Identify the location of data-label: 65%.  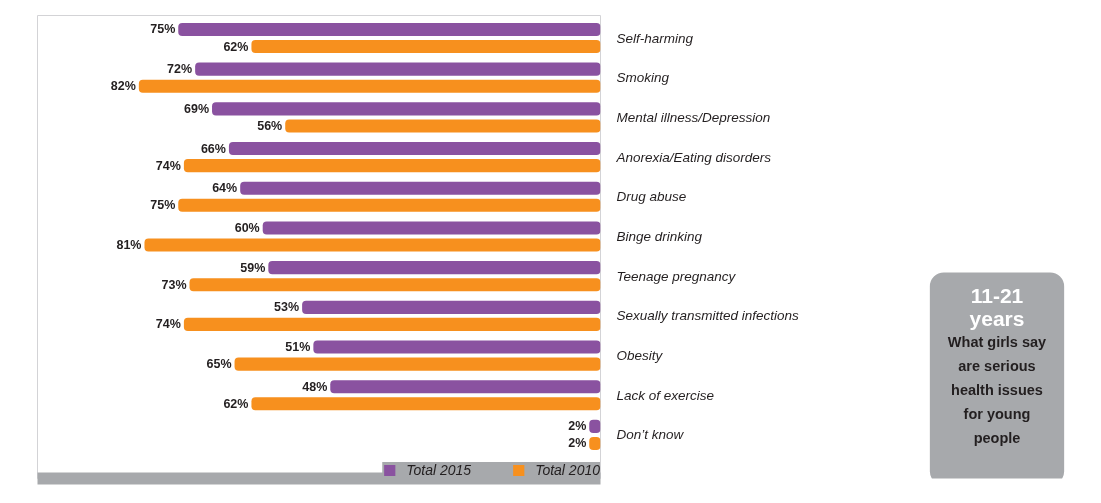
(219, 364).